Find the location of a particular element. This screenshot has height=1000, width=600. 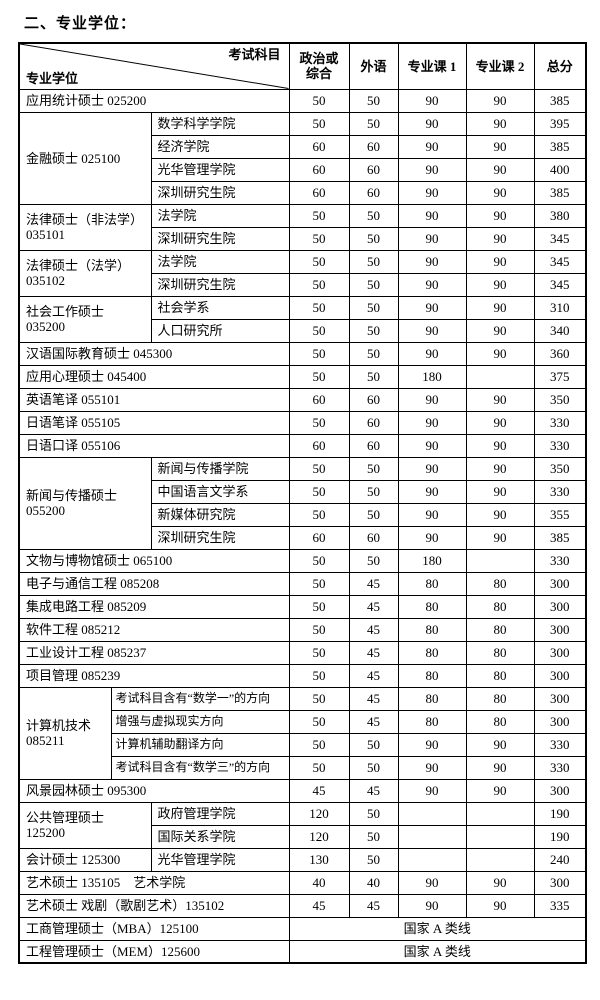

direction-cell: 计算机辅助翻译方向 is located at coordinates (200, 744).